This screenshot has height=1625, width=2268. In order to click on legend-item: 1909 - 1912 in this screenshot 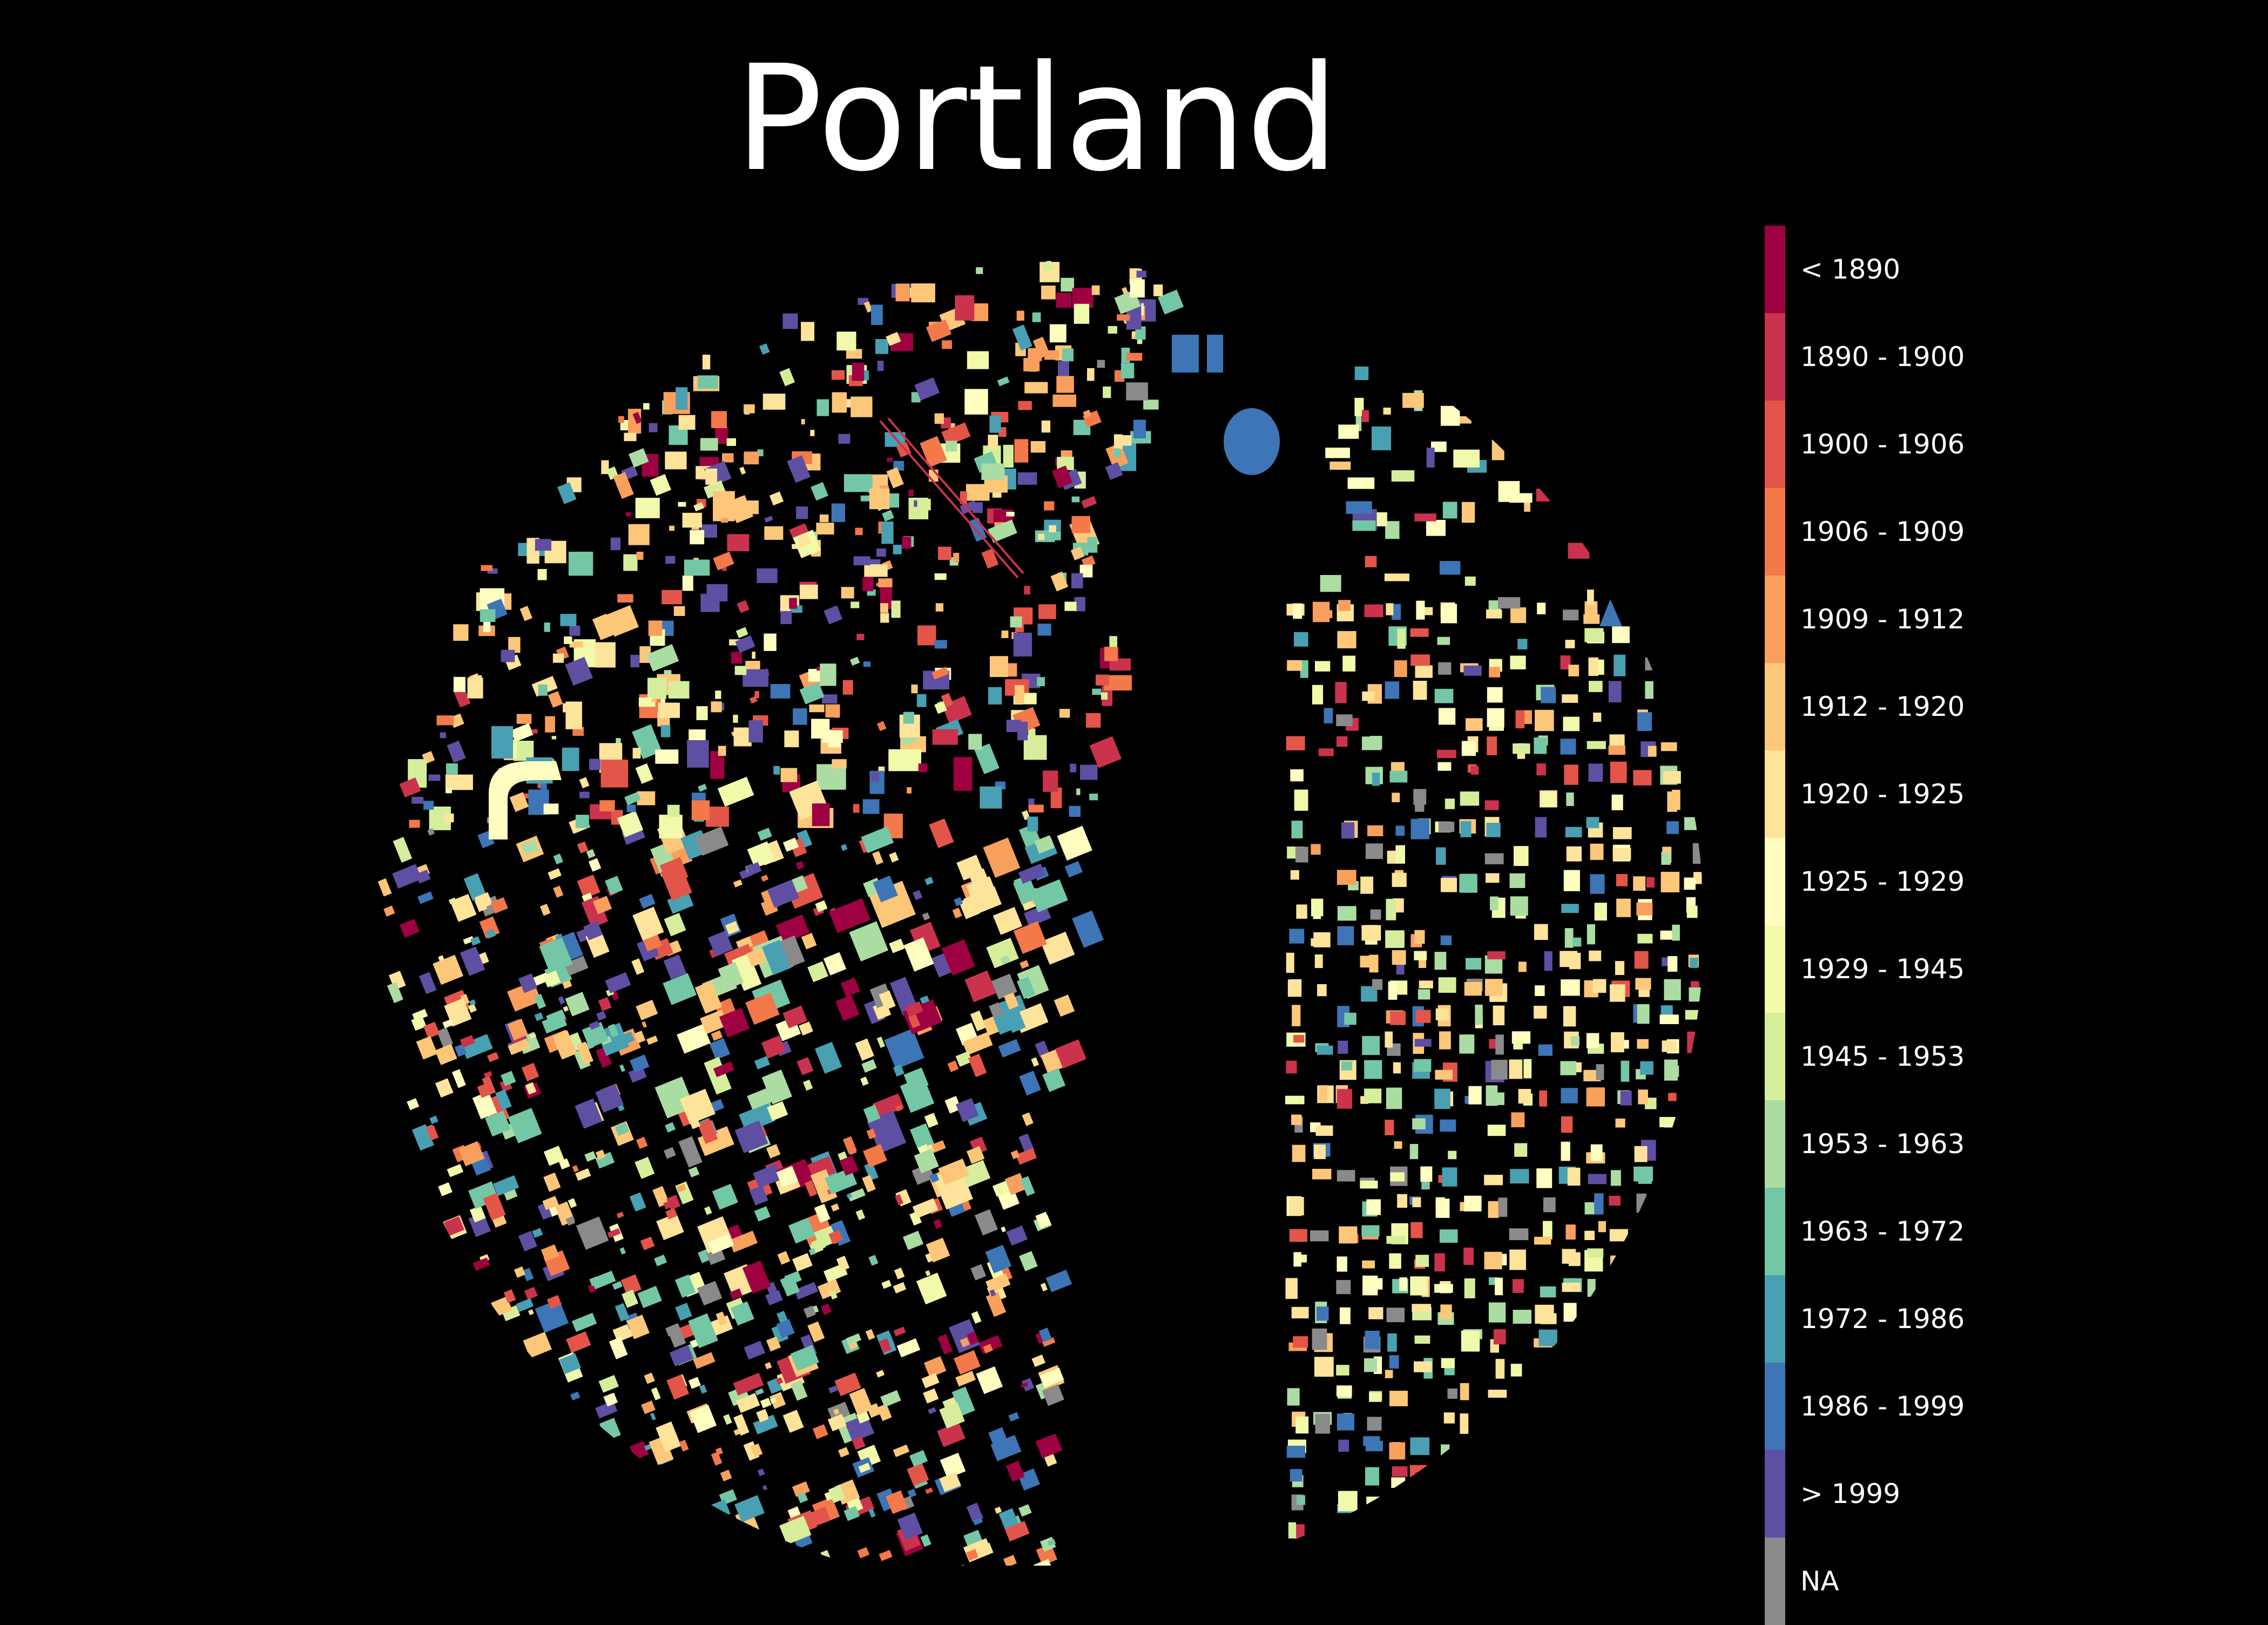, I will do `click(1927, 619)`.